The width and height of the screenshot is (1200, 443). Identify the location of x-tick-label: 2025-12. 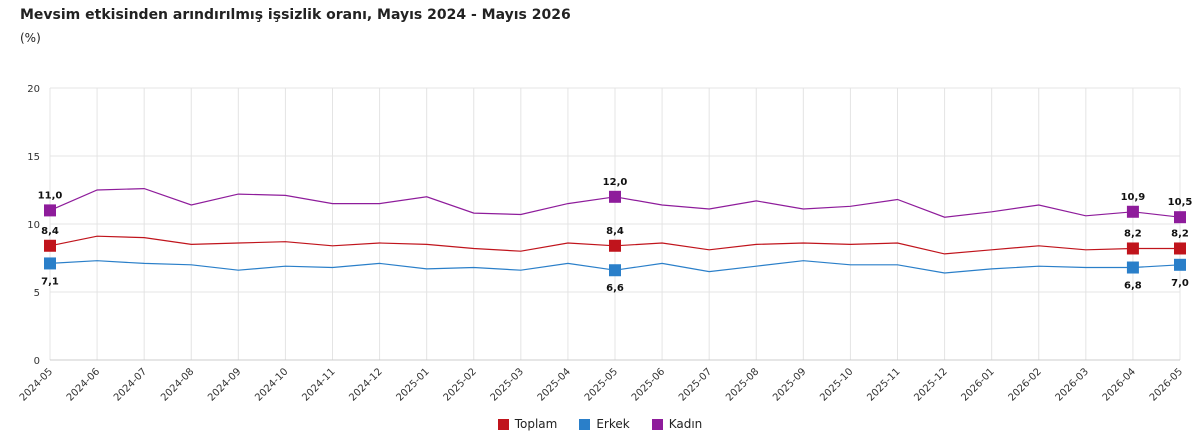
(930, 384).